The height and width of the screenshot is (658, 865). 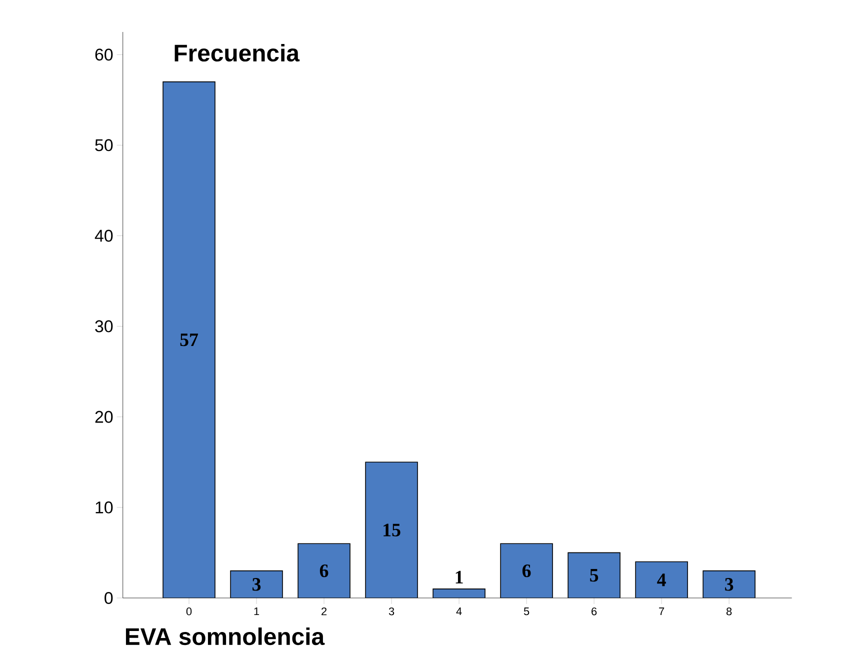 I want to click on x-axis-title: EVA somnolencia, so click(x=225, y=637).